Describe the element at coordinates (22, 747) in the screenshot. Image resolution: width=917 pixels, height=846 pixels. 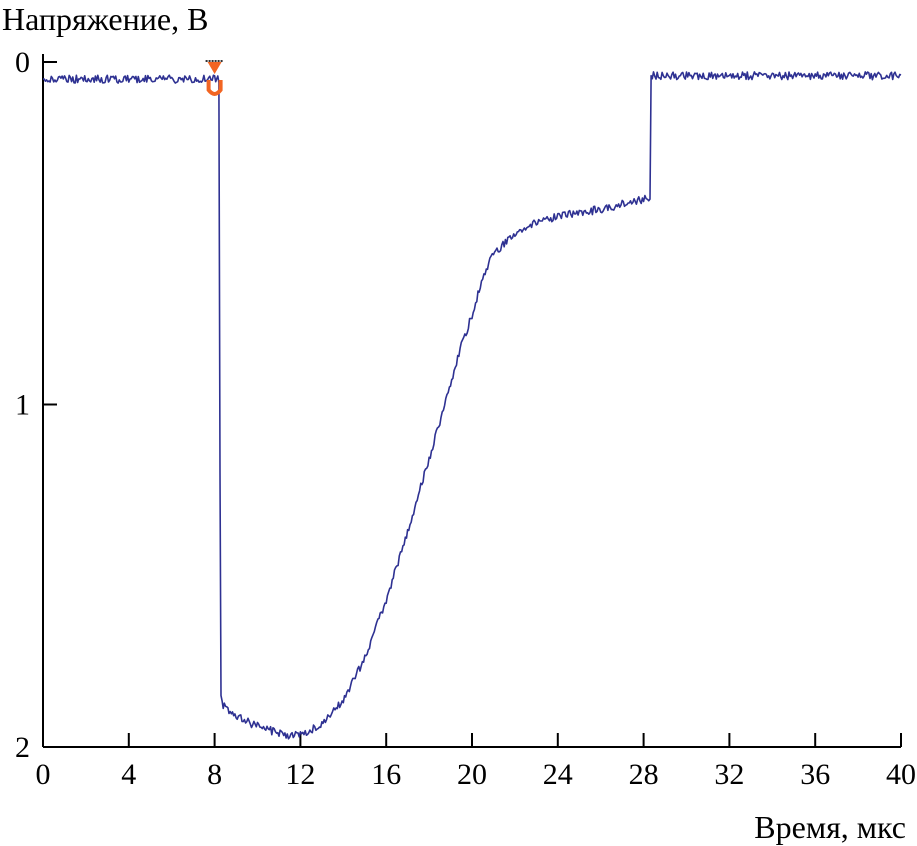
I see `y-tick-label: 2` at that location.